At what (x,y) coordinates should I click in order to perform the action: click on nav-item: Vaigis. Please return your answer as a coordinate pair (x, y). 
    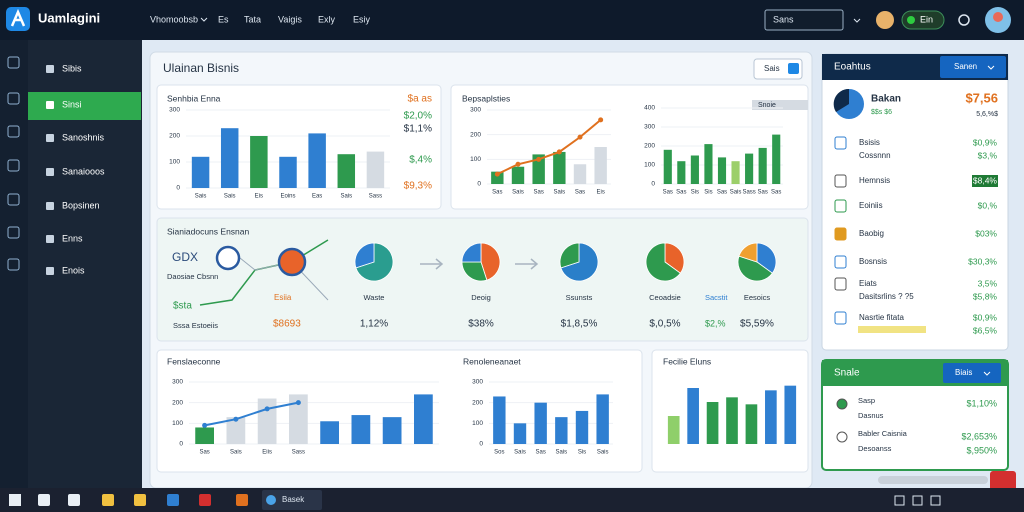
    Looking at the image, I should click on (290, 19).